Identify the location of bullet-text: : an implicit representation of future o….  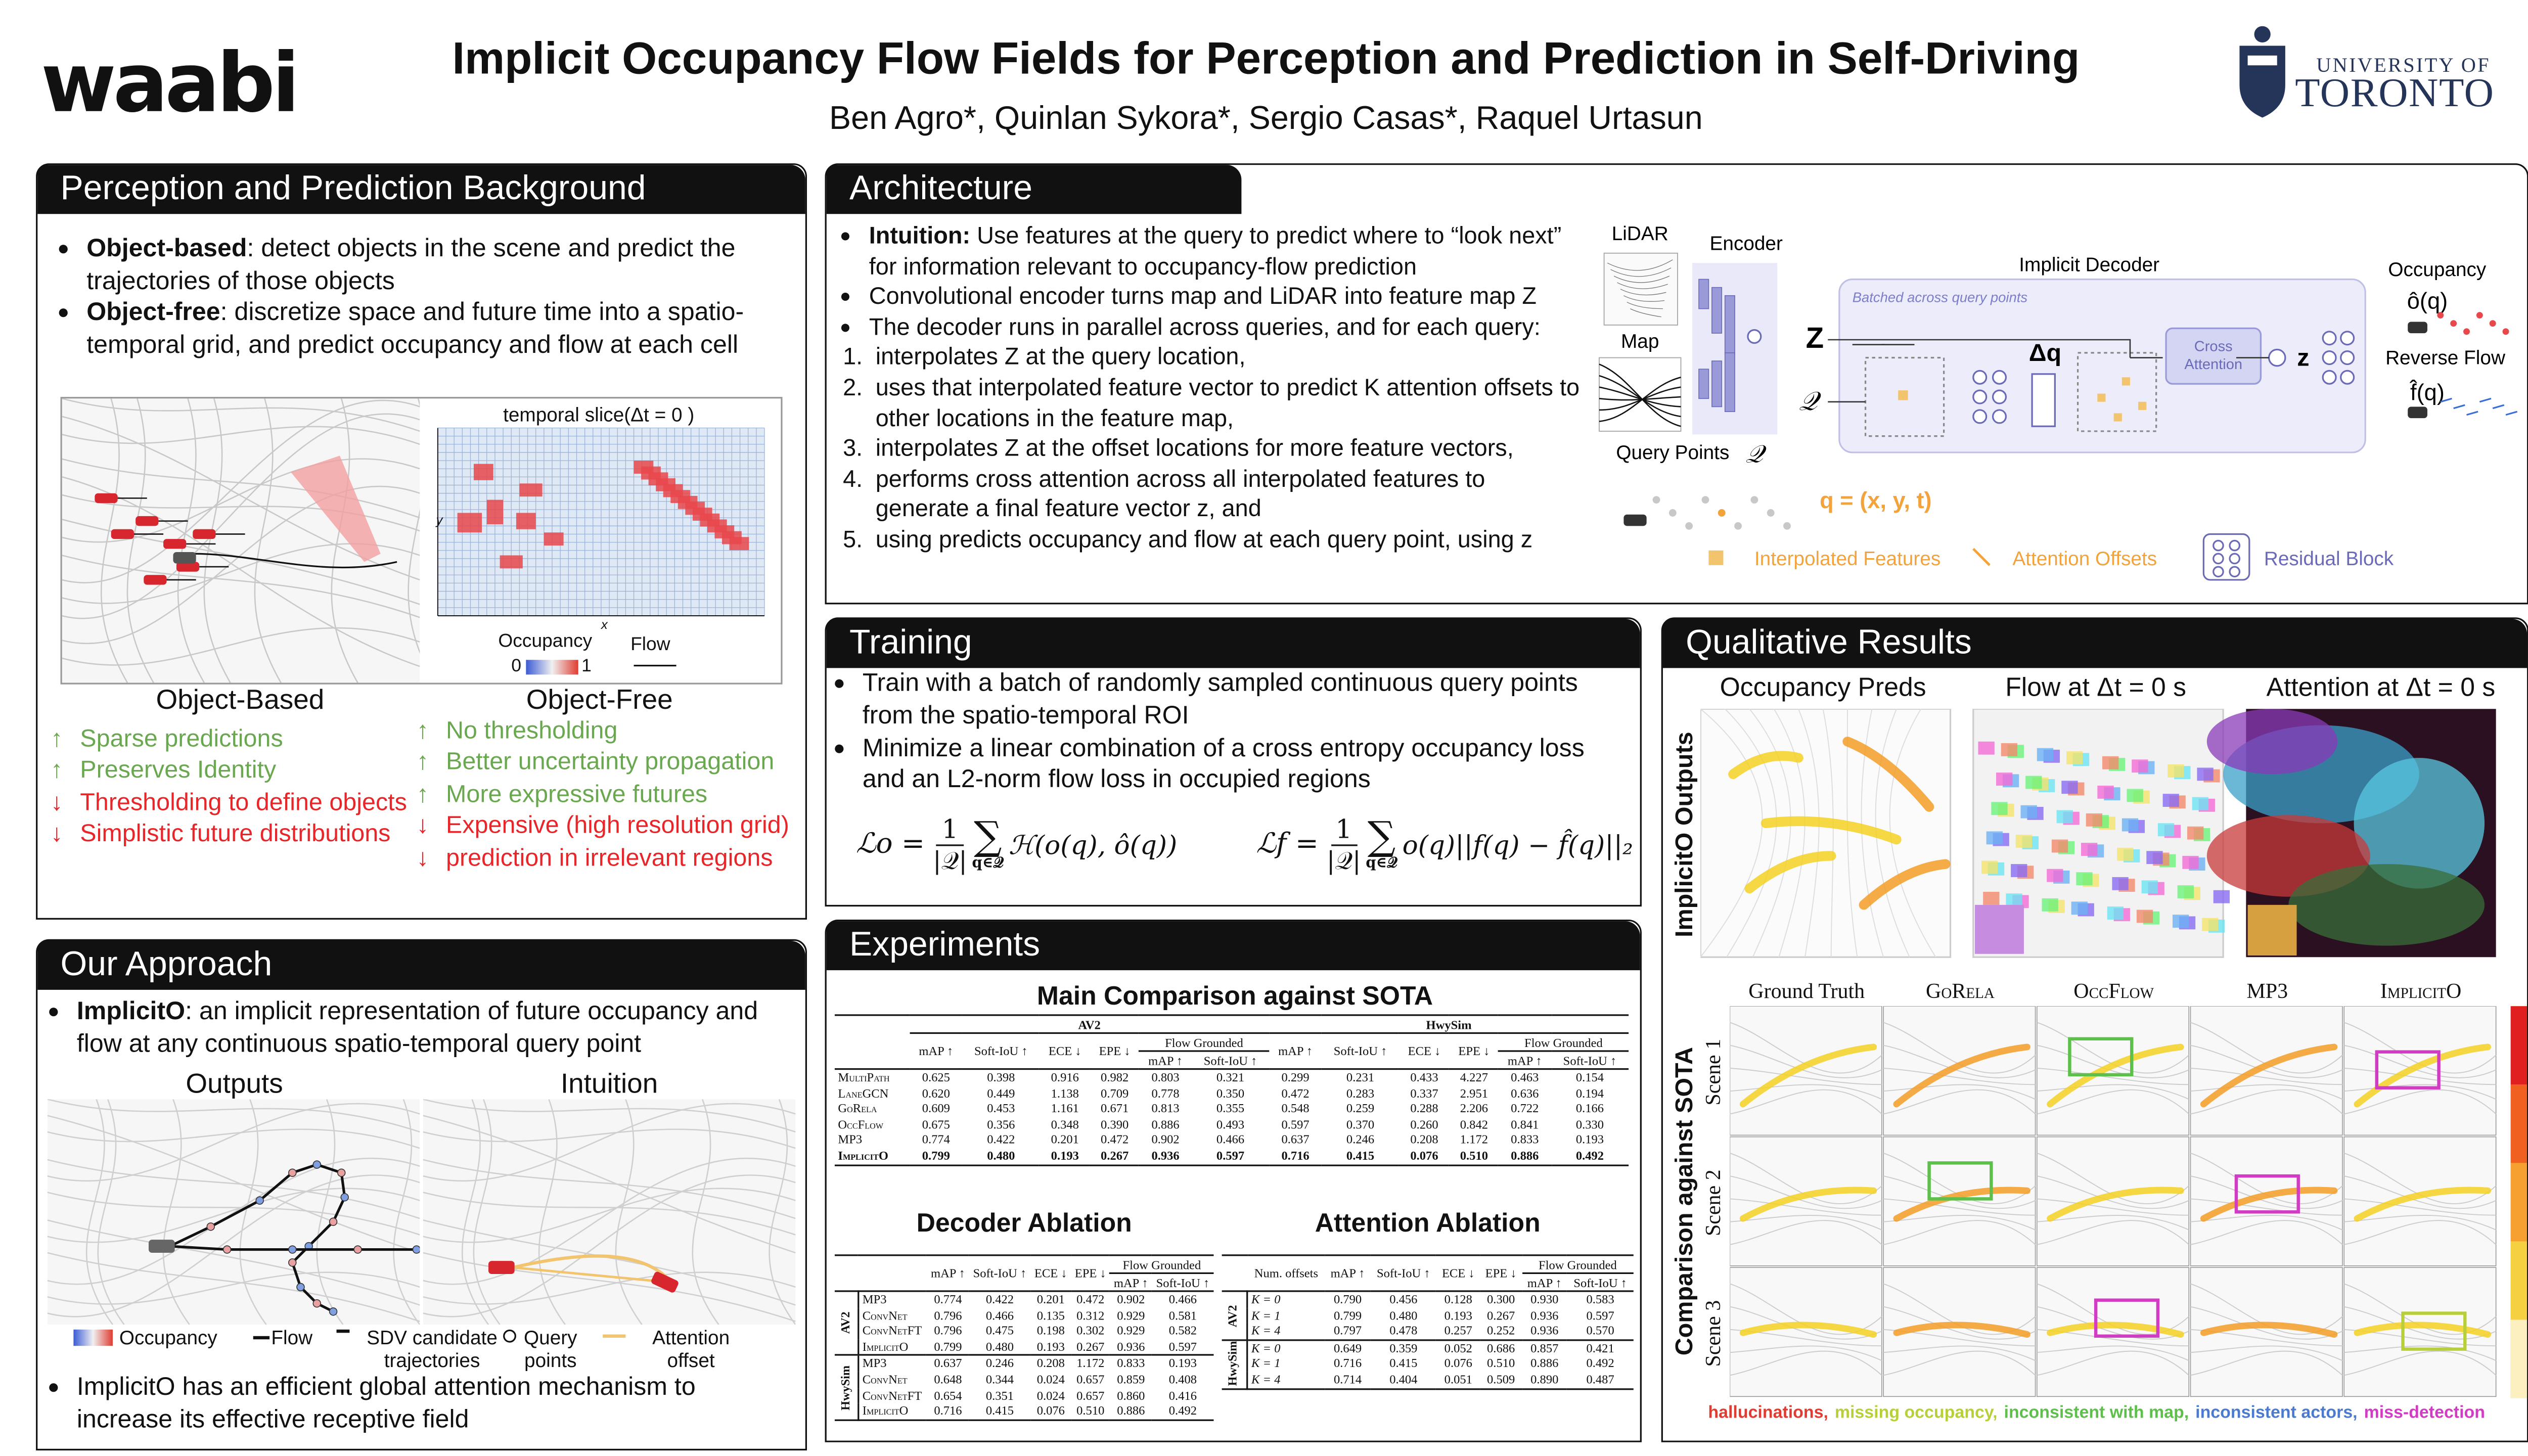
(417, 1028).